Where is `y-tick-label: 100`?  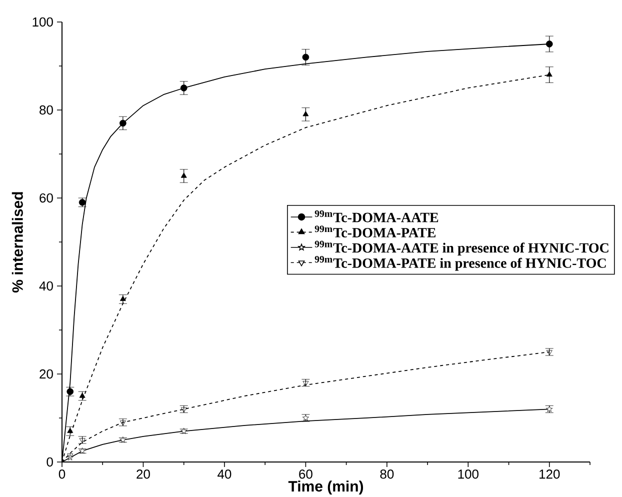
y-tick-label: 100 is located at coordinates (42, 22).